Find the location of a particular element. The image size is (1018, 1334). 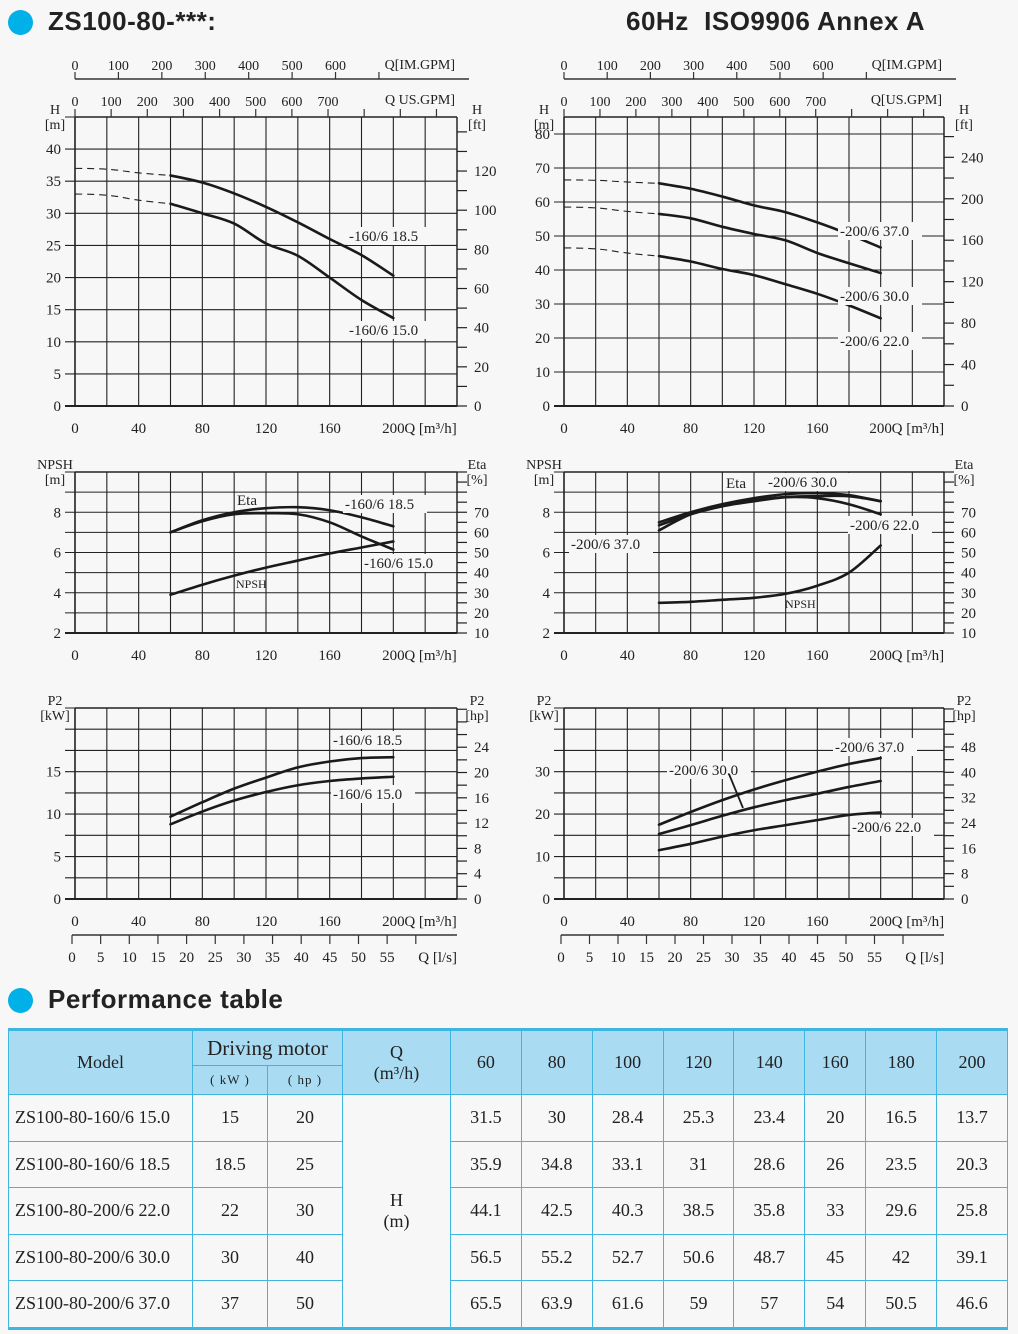

series-label: -200/6 22.0 is located at coordinates (874, 342).